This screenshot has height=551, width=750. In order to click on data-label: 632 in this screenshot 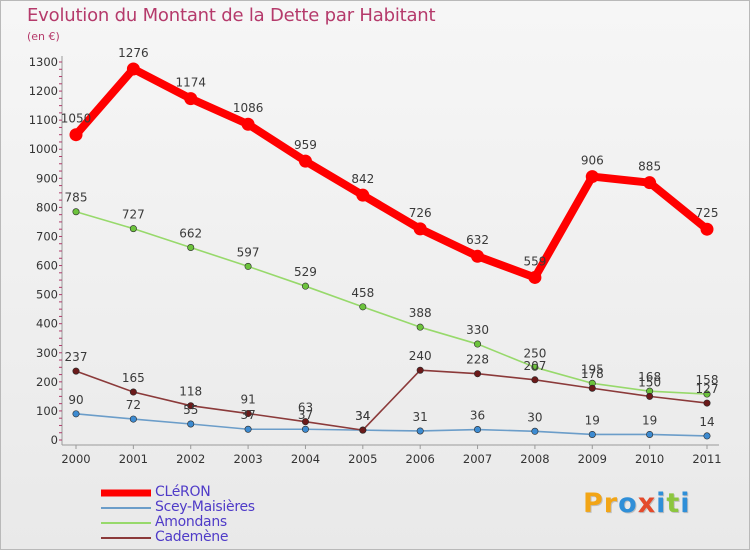, I will do `click(477, 240)`.